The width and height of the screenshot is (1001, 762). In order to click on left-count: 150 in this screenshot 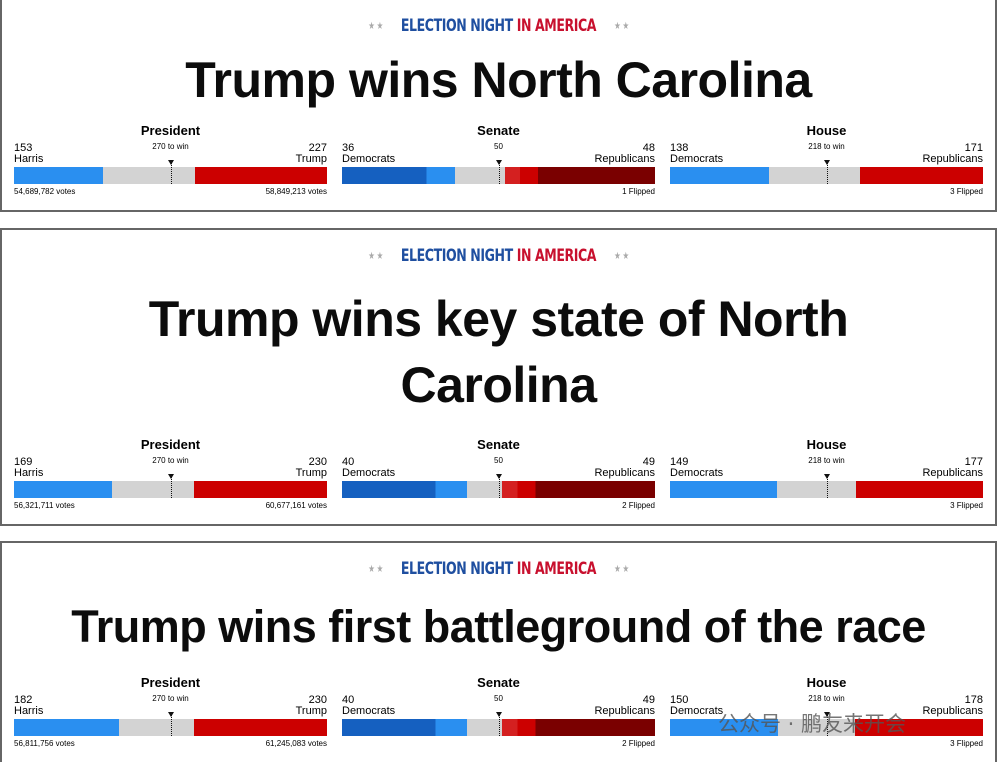, I will do `click(679, 700)`.